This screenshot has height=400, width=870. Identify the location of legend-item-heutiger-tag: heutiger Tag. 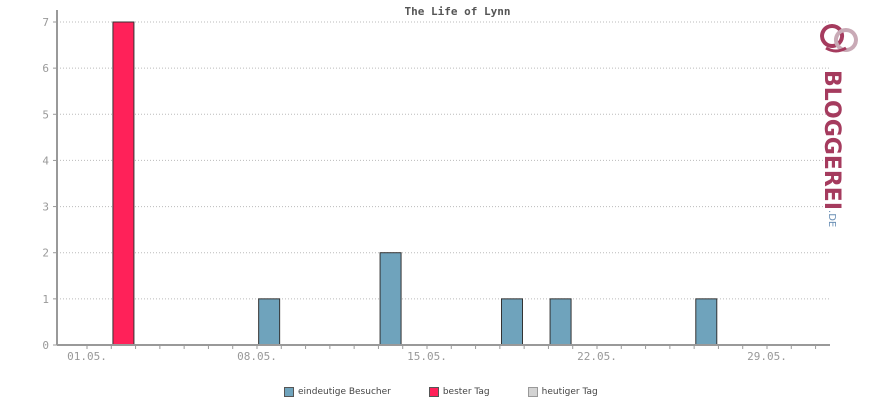
(562, 392).